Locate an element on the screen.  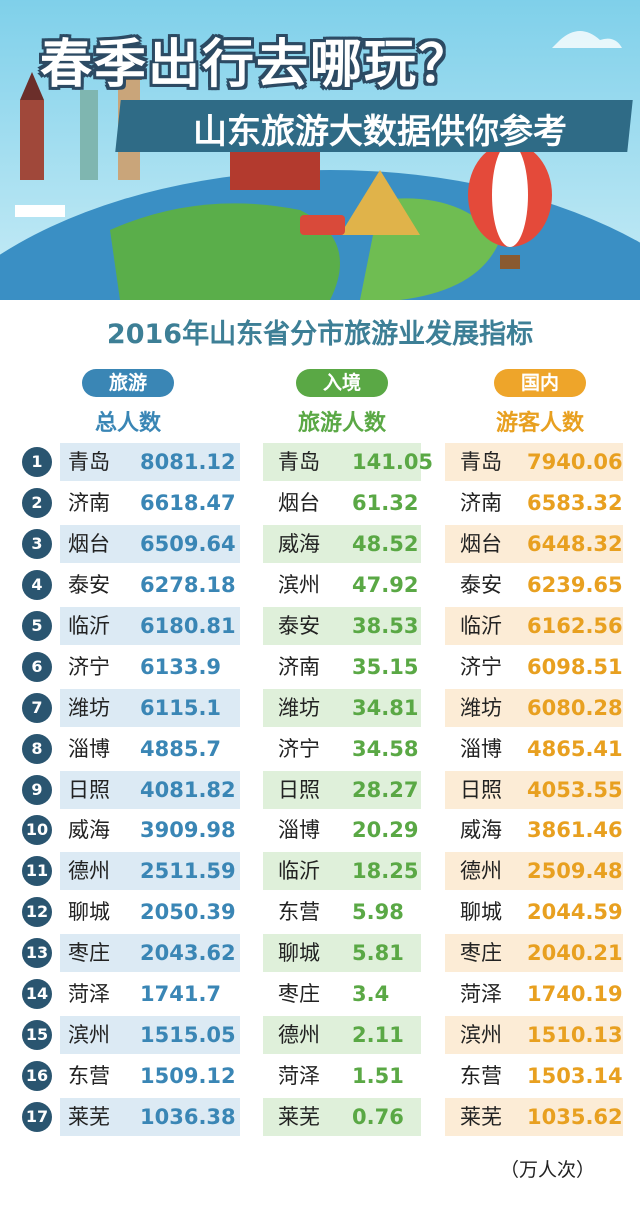
value: 1741.7 is located at coordinates (181, 994).